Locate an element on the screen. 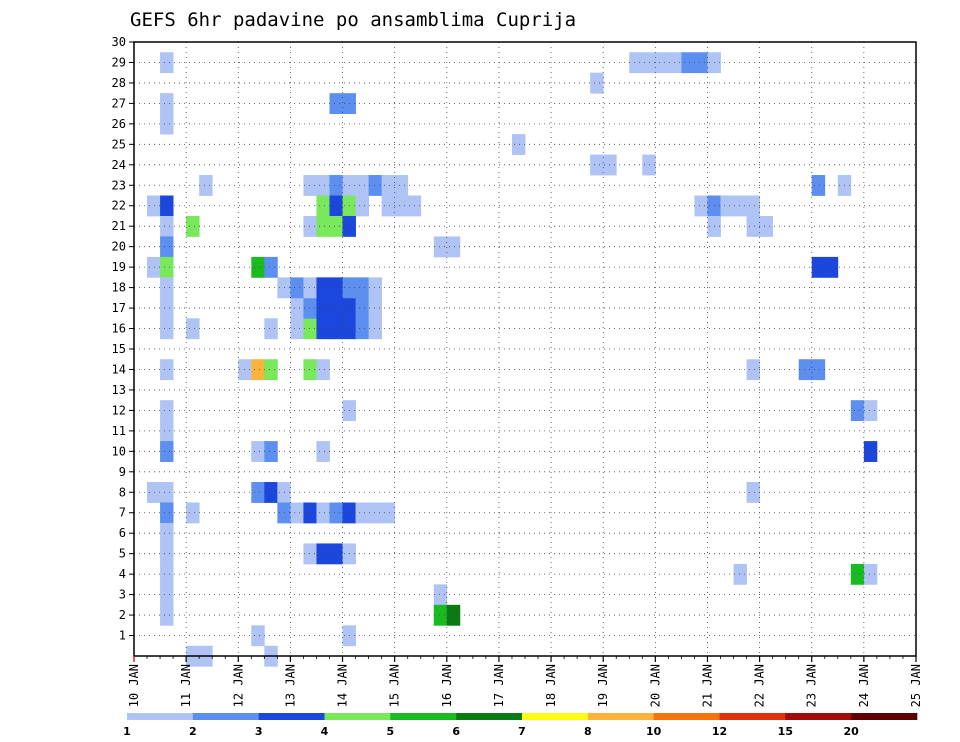 This screenshot has height=742, width=960. y-tick-label: 21 is located at coordinates (119, 226).